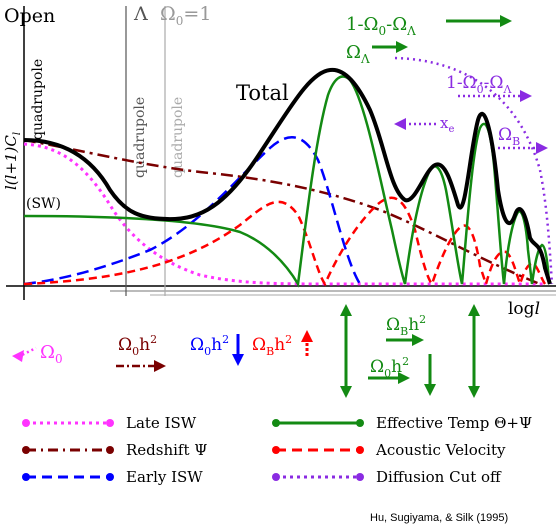 Image resolution: width=558 pixels, height=529 pixels. Describe the element at coordinates (160, 366) in the screenshot. I see `omega0h2-red-arrowhead` at that location.